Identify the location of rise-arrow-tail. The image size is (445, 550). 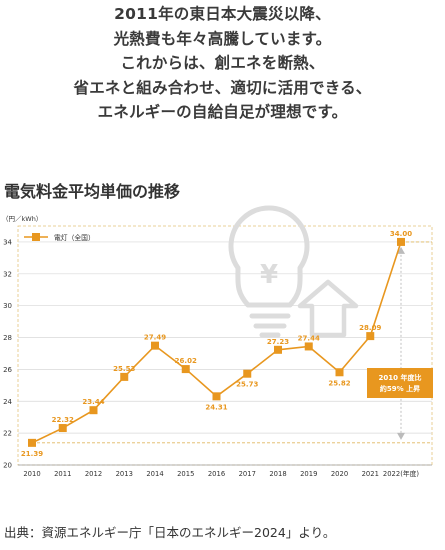
(401, 436).